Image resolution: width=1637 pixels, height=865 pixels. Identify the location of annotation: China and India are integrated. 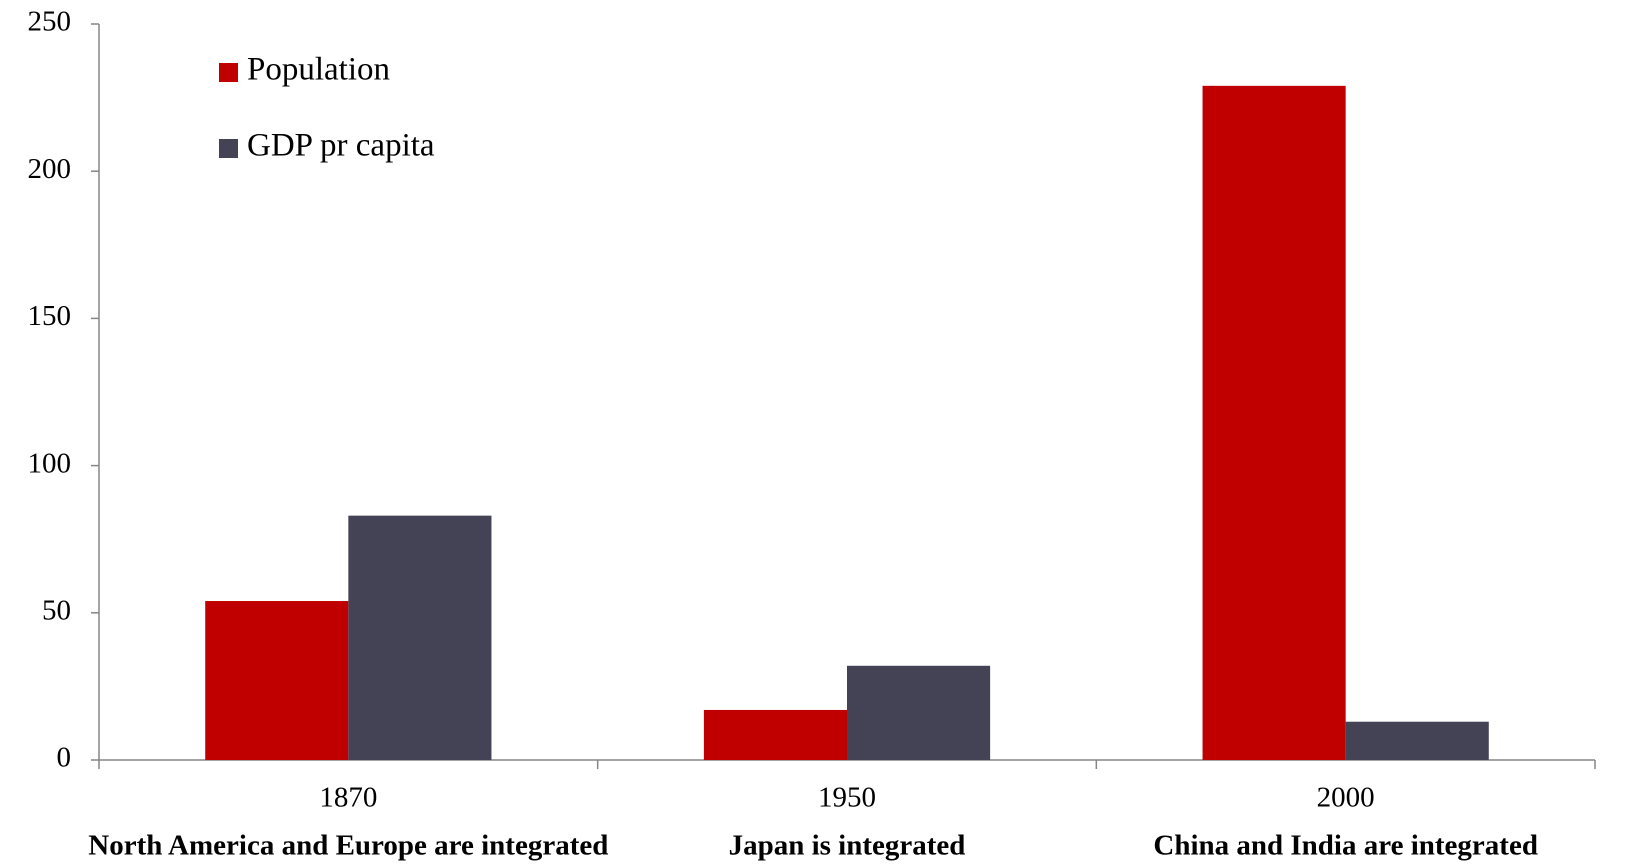
(1345, 846).